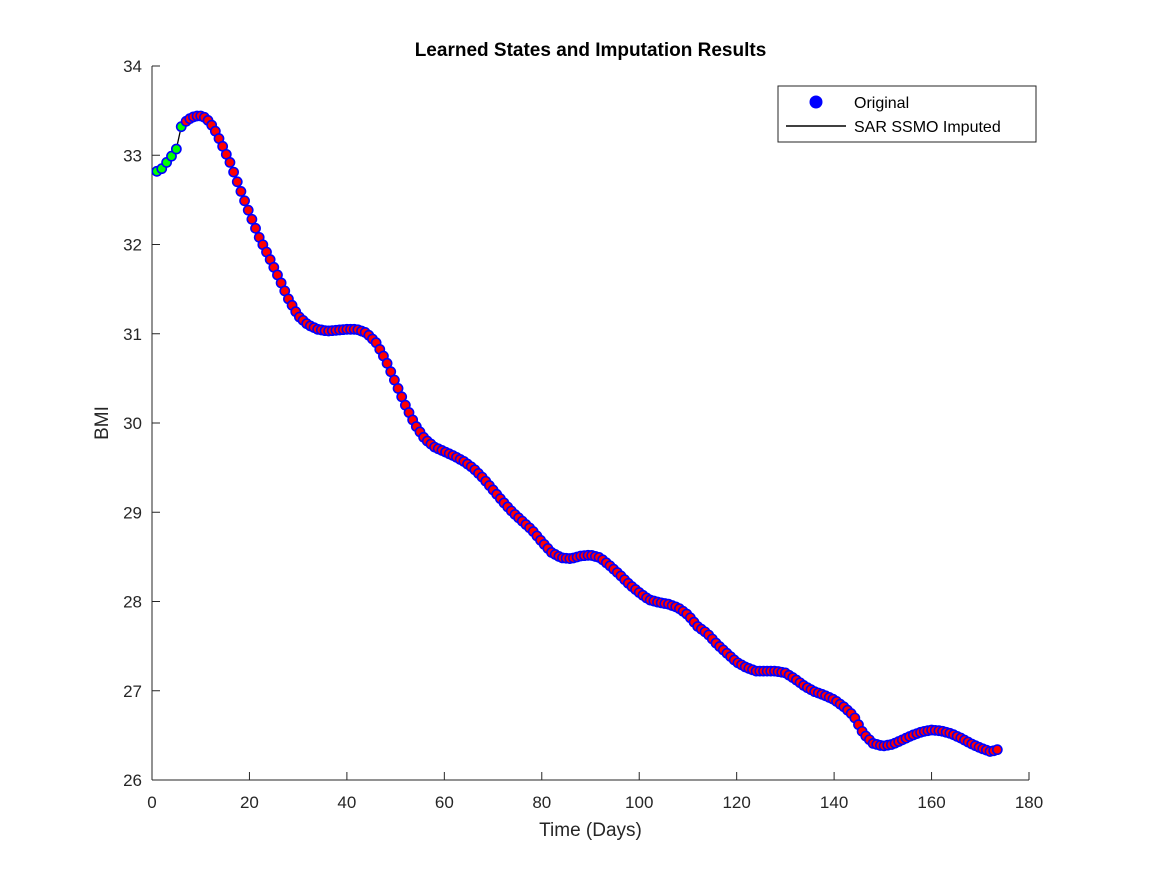 The height and width of the screenshot is (875, 1167). What do you see at coordinates (881, 103) in the screenshot?
I see `legend-label-original: Original` at bounding box center [881, 103].